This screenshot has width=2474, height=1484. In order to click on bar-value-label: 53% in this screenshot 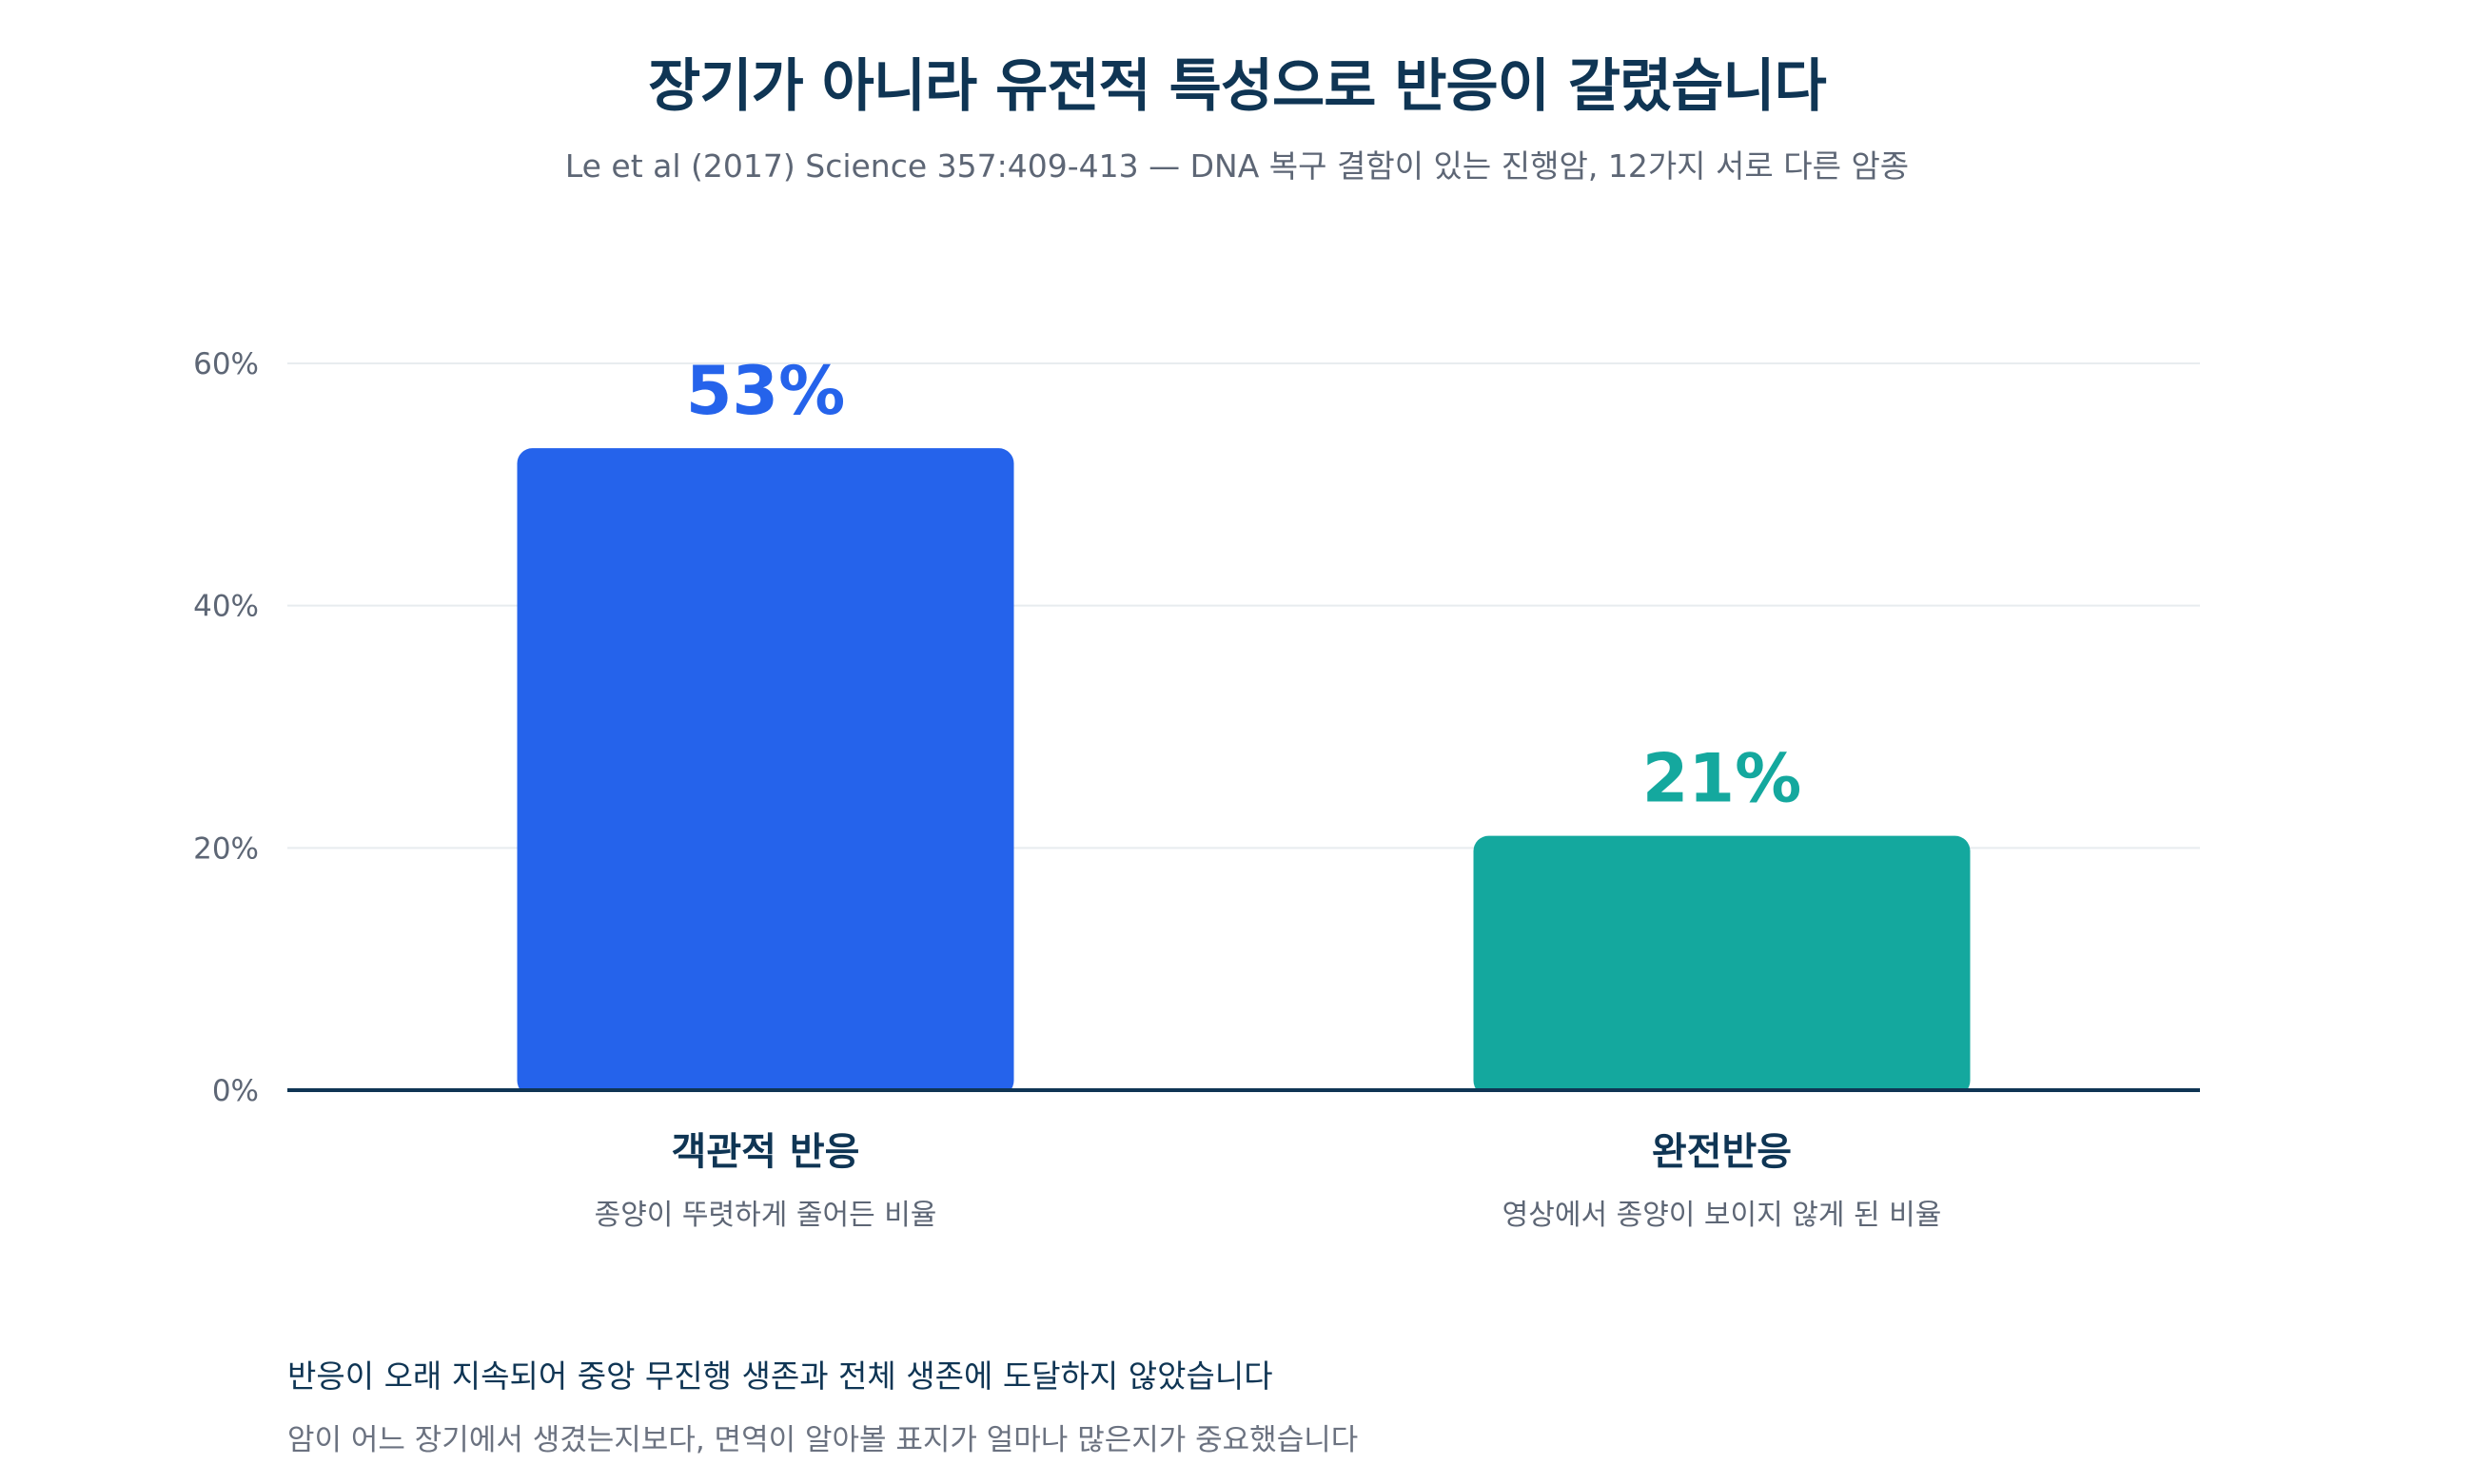, I will do `click(766, 391)`.